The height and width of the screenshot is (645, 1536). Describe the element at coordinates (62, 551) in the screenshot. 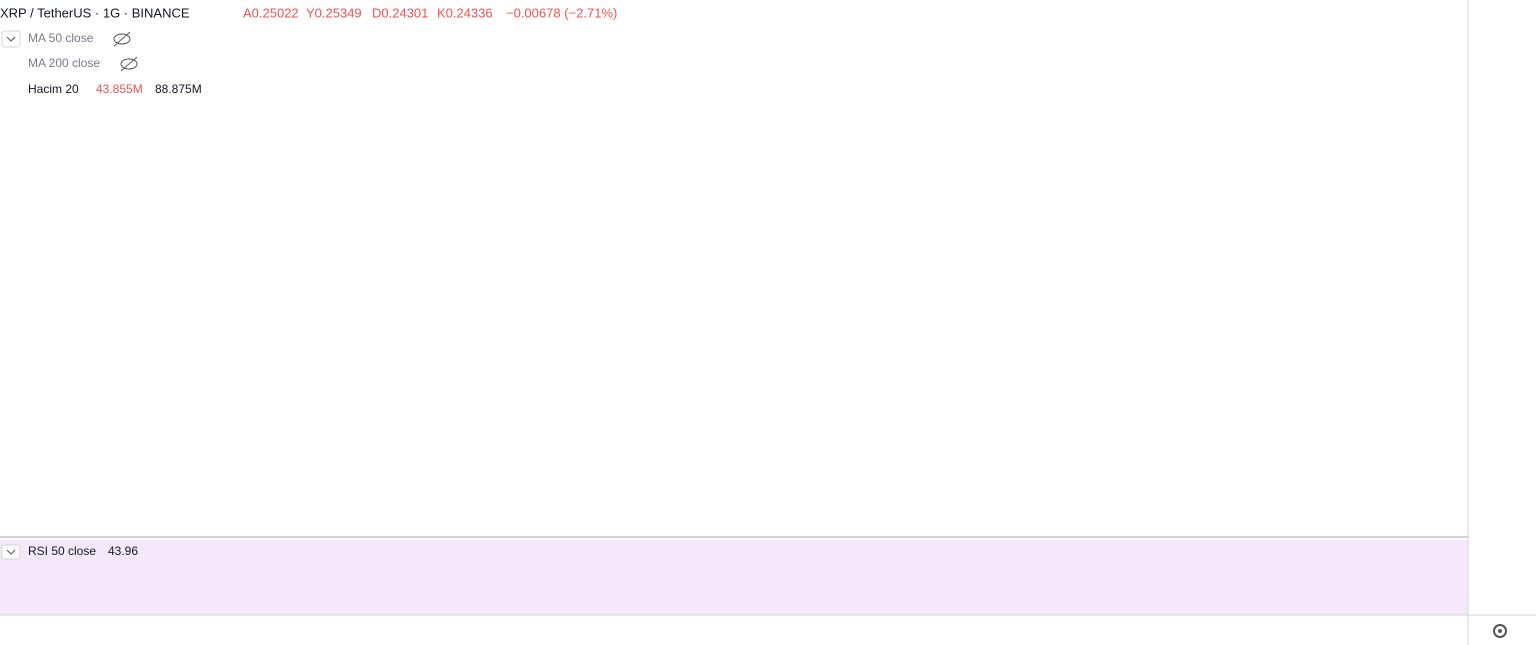

I see `rsi-legend: RSI 50 close` at that location.